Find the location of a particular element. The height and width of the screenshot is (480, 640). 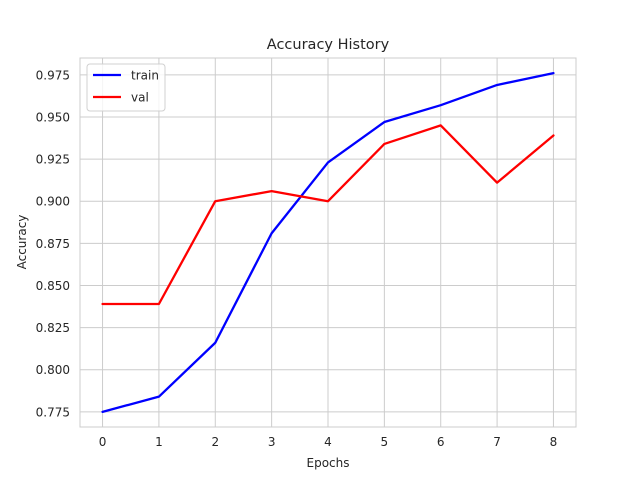

y-axis-title: Accuracy is located at coordinates (22, 242).